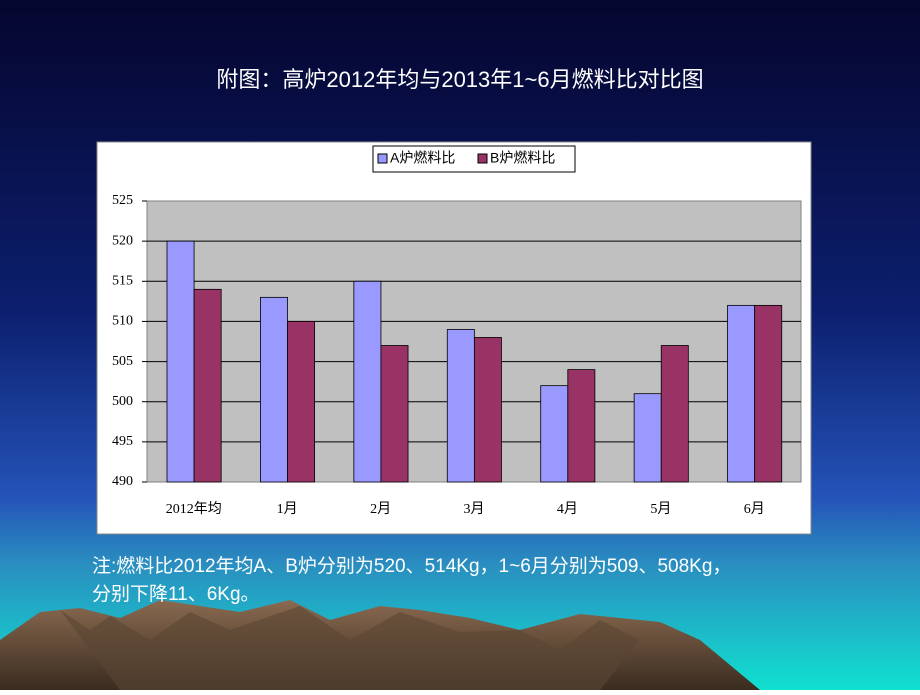  Describe the element at coordinates (122, 441) in the screenshot. I see `y-tick-label: 495` at that location.